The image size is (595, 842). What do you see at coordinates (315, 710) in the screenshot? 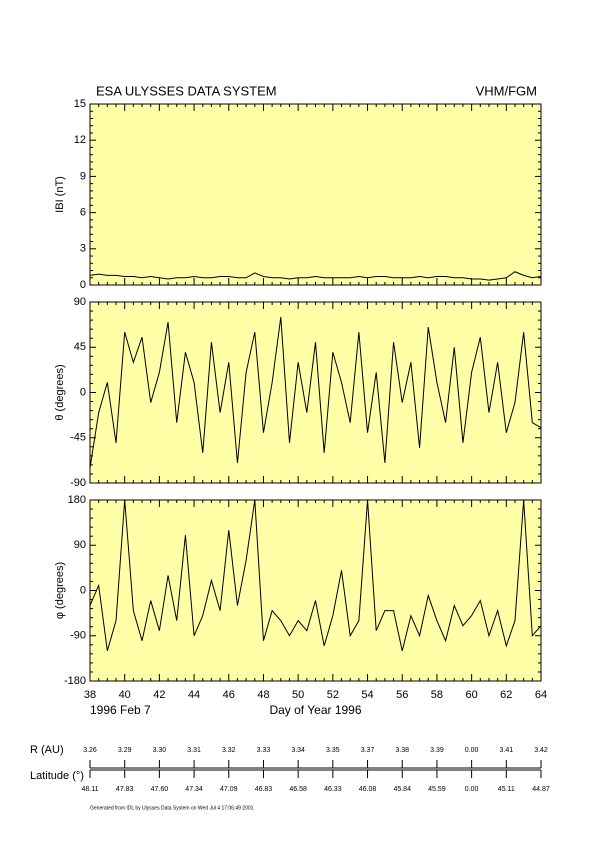
I see `x-axis-label: Day of Year 1996` at bounding box center [315, 710].